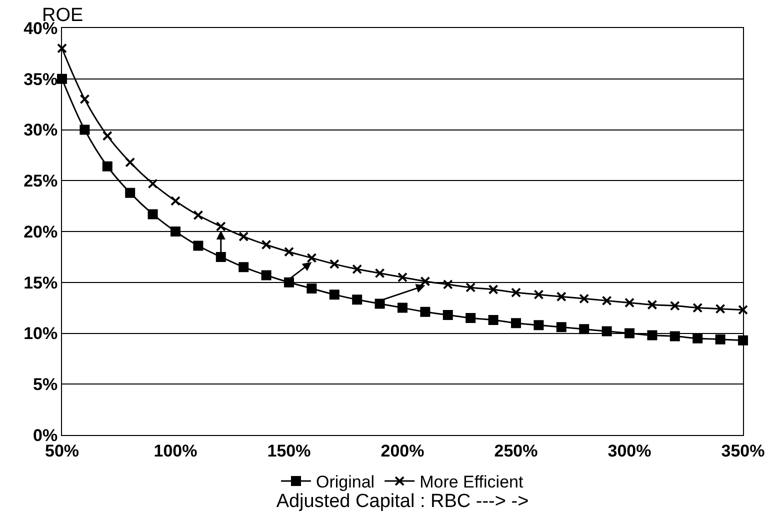 The image size is (783, 527). What do you see at coordinates (402, 450) in the screenshot?
I see `x-tick-label: 200%` at bounding box center [402, 450].